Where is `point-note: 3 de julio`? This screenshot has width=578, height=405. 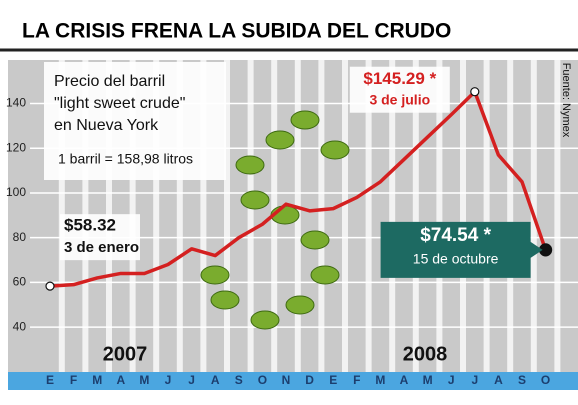 point-note: 3 de julio is located at coordinates (399, 99).